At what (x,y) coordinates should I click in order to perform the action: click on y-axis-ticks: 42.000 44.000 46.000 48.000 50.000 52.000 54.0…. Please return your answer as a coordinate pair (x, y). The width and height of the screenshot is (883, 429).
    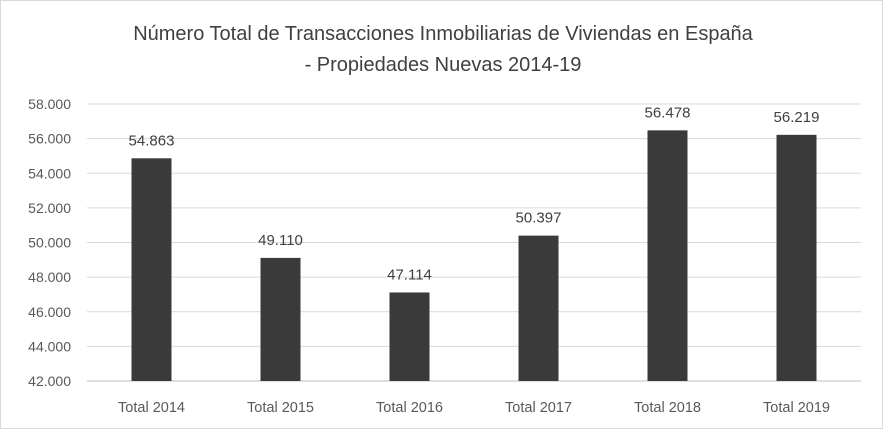
    Looking at the image, I should click on (49, 242).